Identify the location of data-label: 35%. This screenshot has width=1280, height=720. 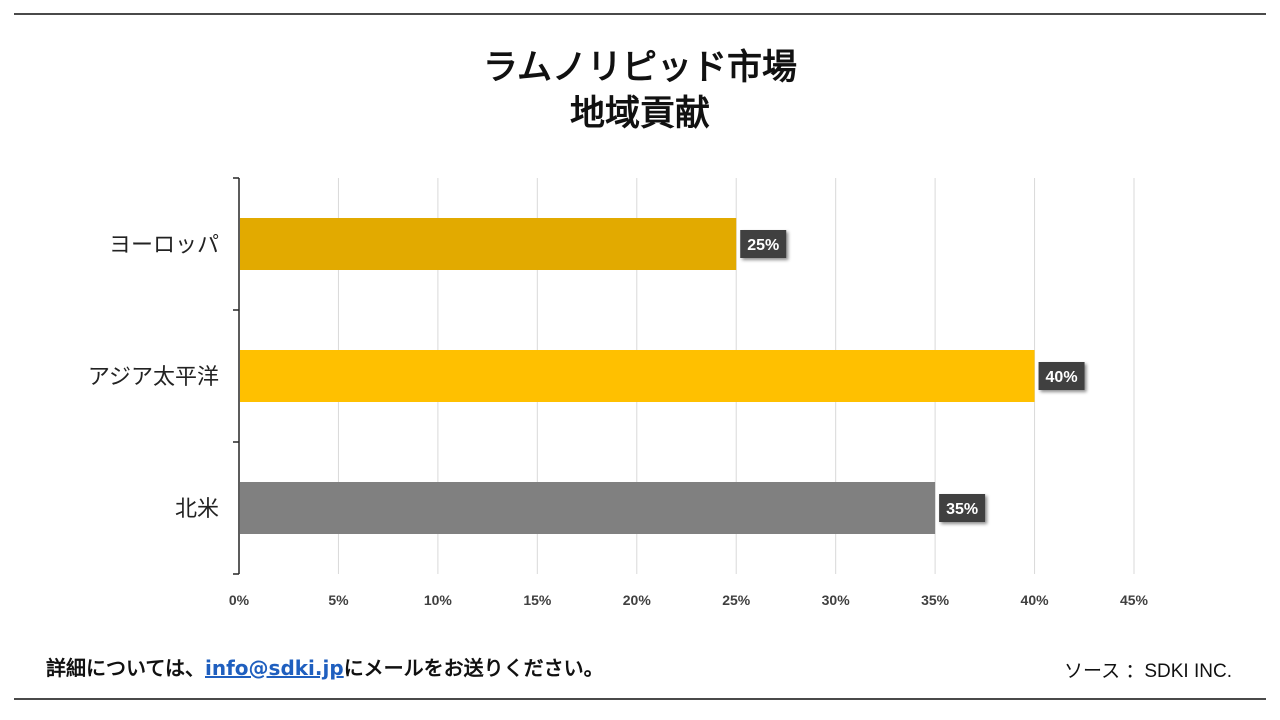
(962, 508).